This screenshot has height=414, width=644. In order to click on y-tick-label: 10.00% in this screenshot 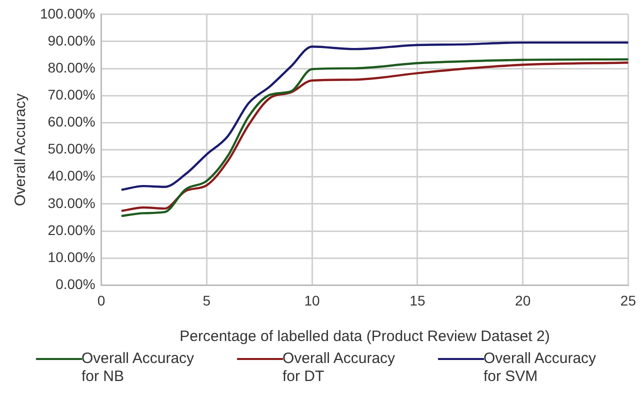, I will do `click(72, 256)`.